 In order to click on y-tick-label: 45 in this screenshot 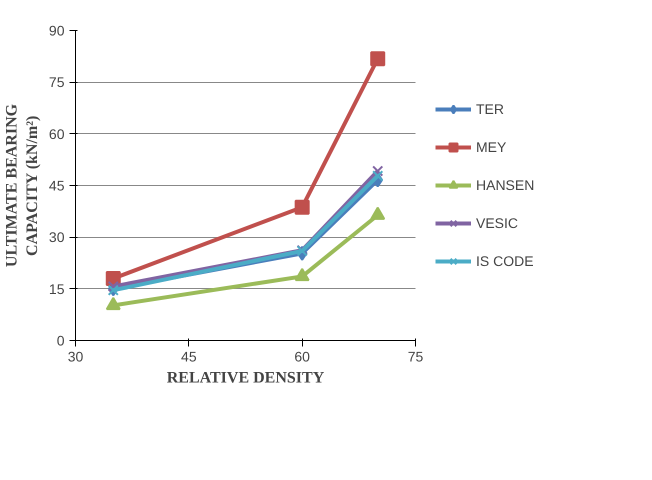, I will do `click(56, 186)`.